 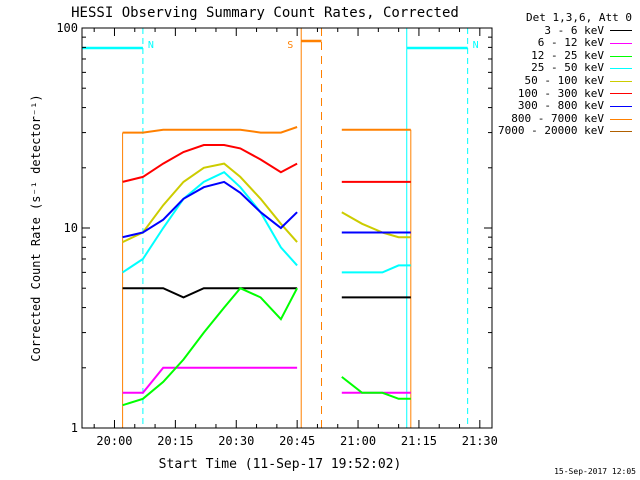 What do you see at coordinates (297, 441) in the screenshot?
I see `x-tick-label: 20:45` at bounding box center [297, 441].